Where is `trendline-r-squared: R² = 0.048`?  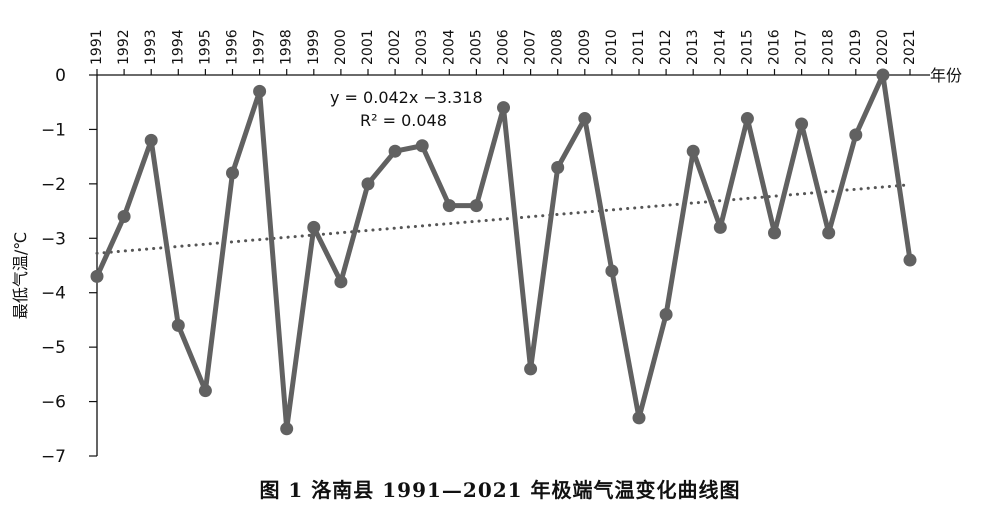
trendline-r-squared: R² = 0.048 is located at coordinates (403, 120).